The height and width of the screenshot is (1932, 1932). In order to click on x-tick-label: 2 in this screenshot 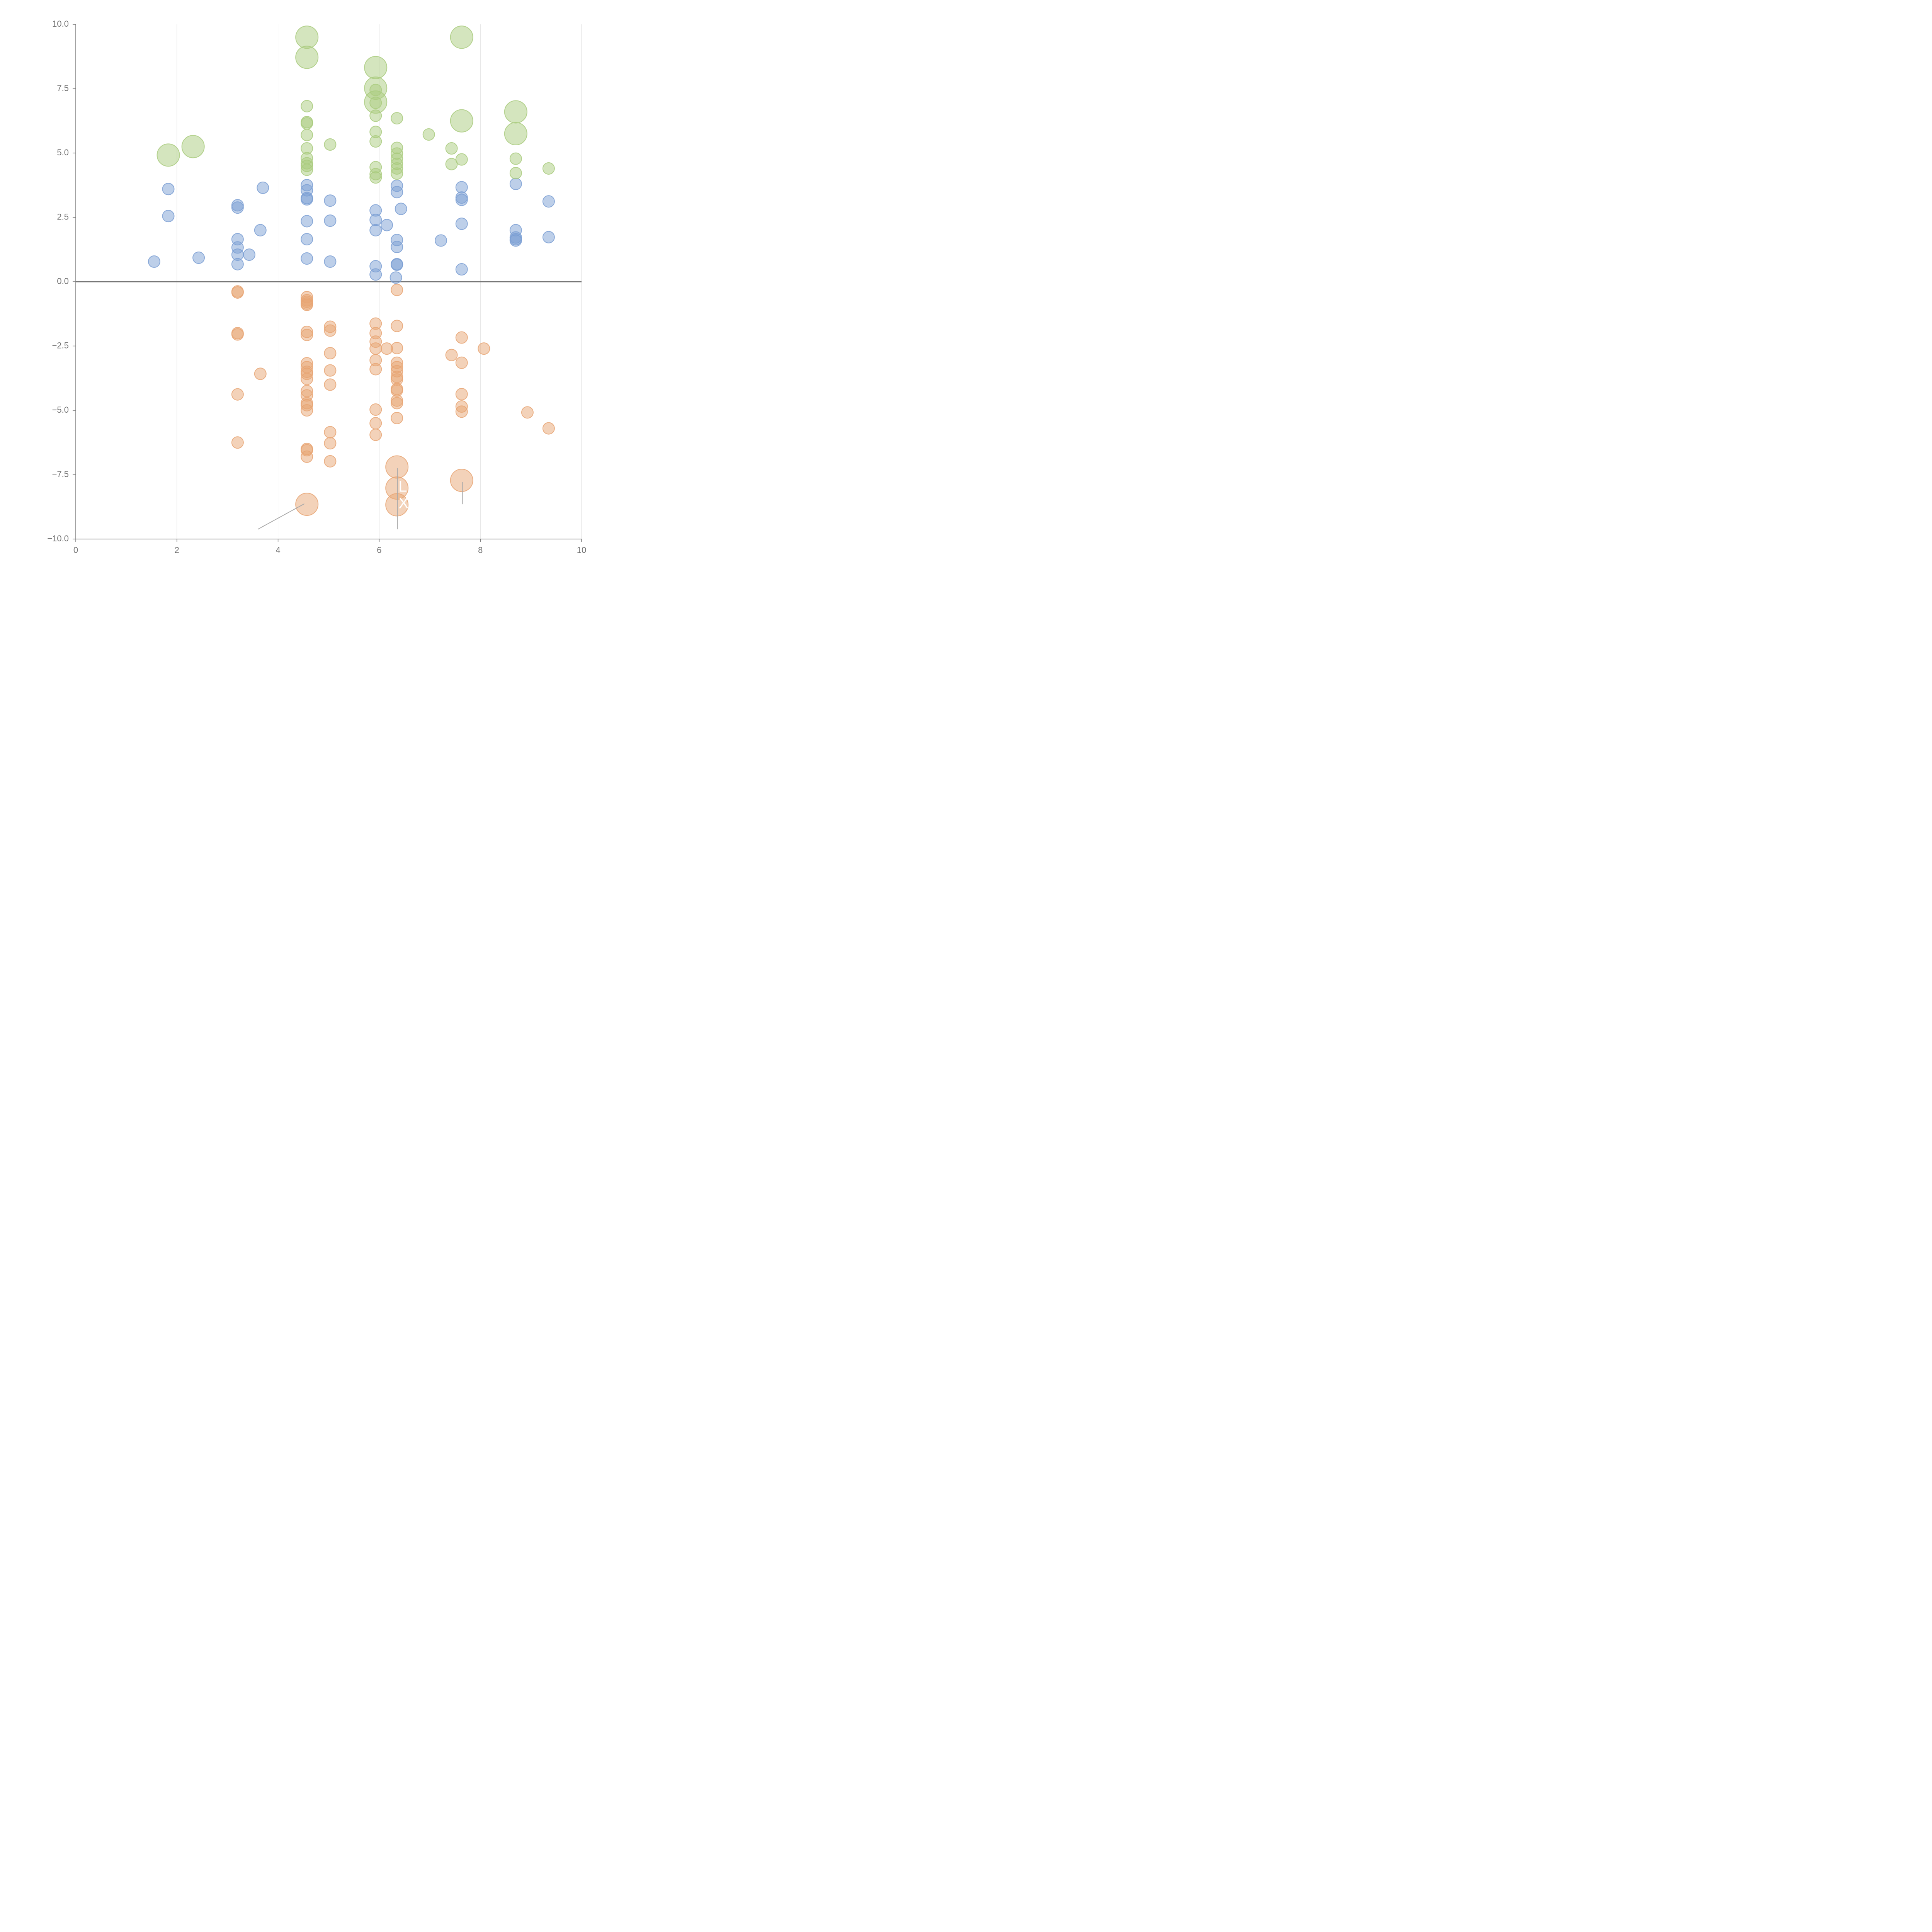, I will do `click(177, 550)`.